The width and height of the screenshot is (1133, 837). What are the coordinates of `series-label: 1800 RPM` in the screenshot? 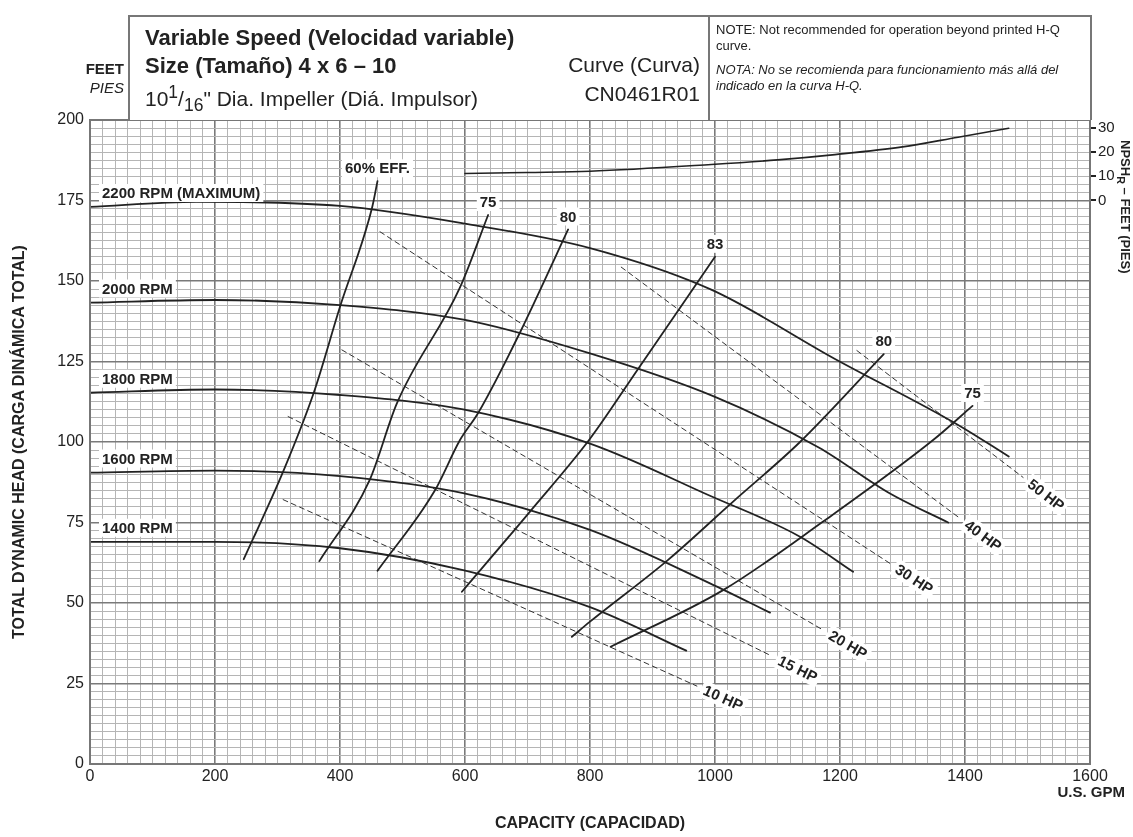 It's located at (137, 378).